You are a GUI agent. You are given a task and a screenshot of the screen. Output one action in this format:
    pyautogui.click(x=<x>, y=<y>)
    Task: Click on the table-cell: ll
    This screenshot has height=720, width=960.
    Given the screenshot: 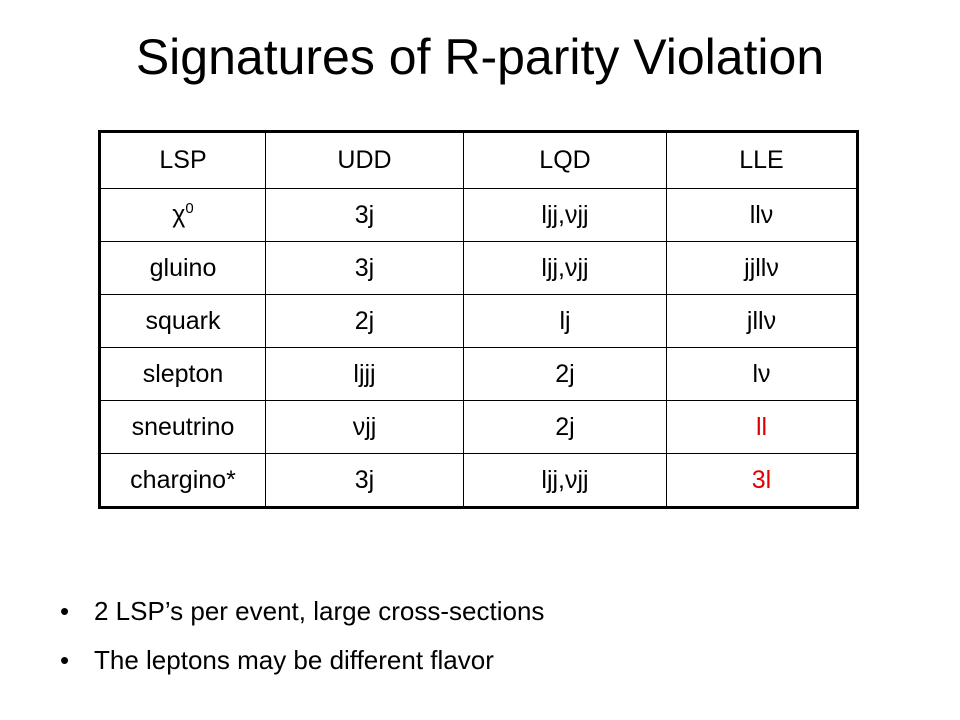 What is the action you would take?
    pyautogui.click(x=762, y=427)
    